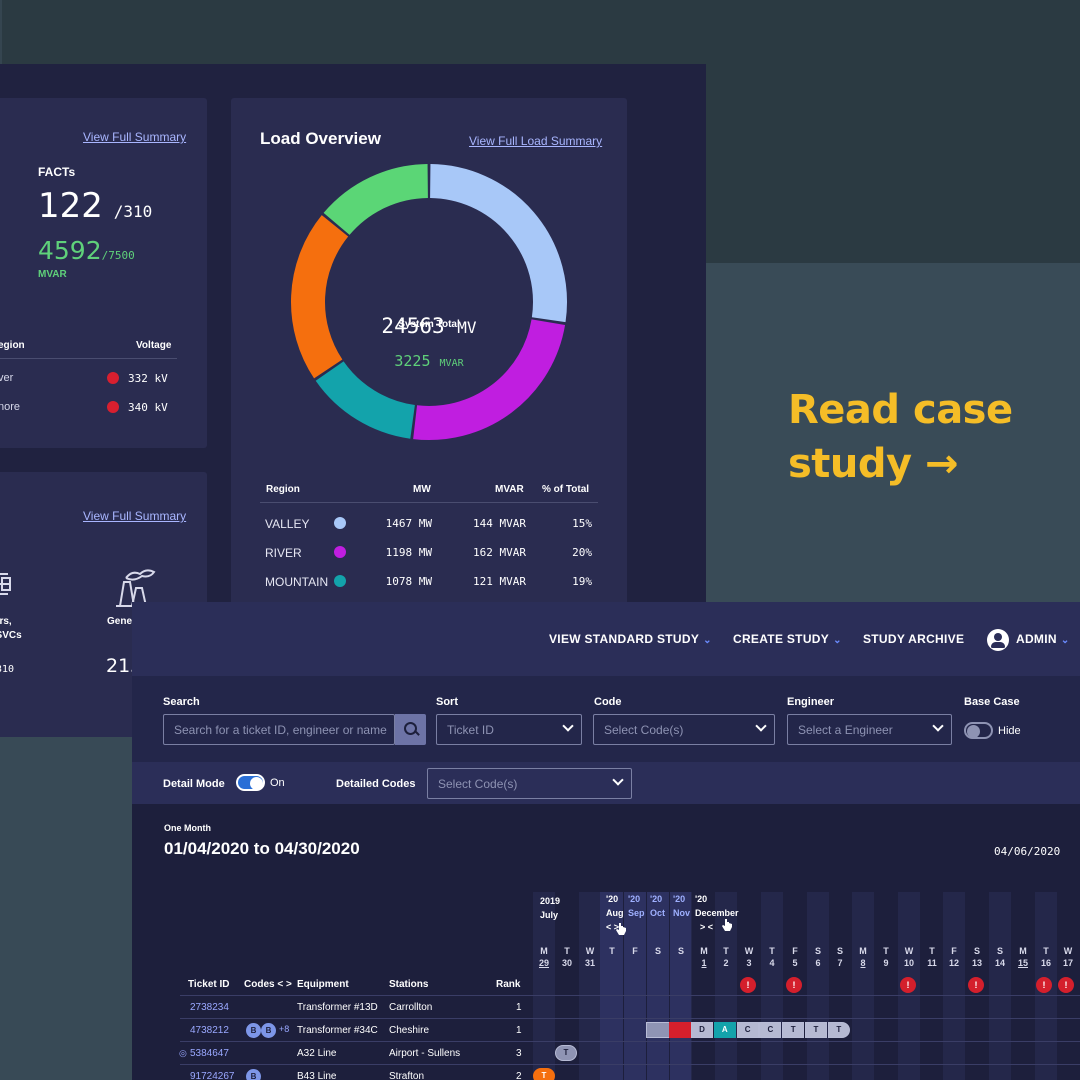 Image resolution: width=1080 pixels, height=1080 pixels. I want to click on day-header: F, so click(635, 951).